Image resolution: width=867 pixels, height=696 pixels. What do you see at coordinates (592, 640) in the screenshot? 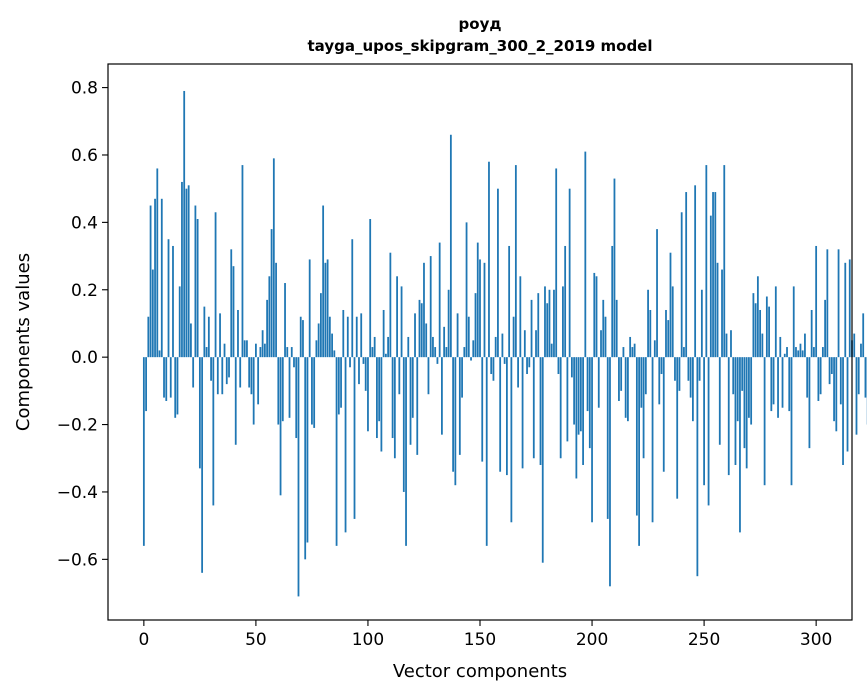
I see `x-tick-label: 200` at bounding box center [592, 640].